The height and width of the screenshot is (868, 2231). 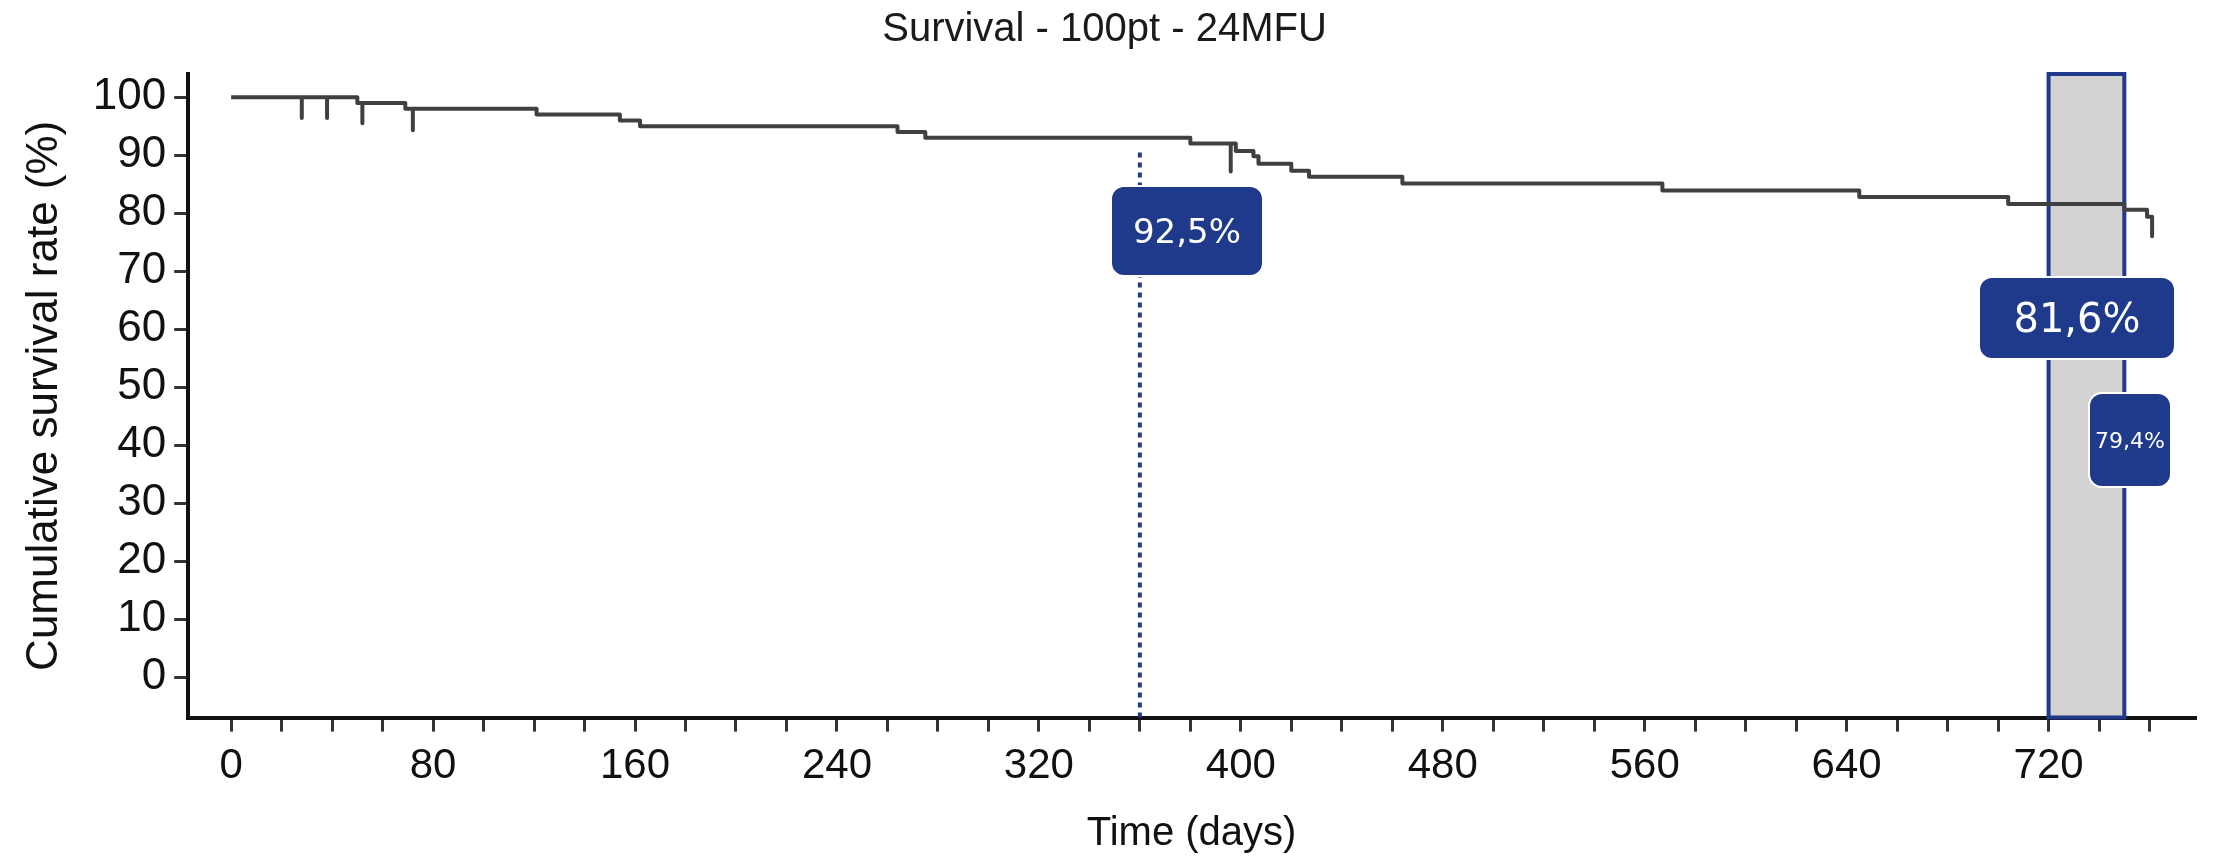 I want to click on y-tick-label: 40, so click(x=142, y=442).